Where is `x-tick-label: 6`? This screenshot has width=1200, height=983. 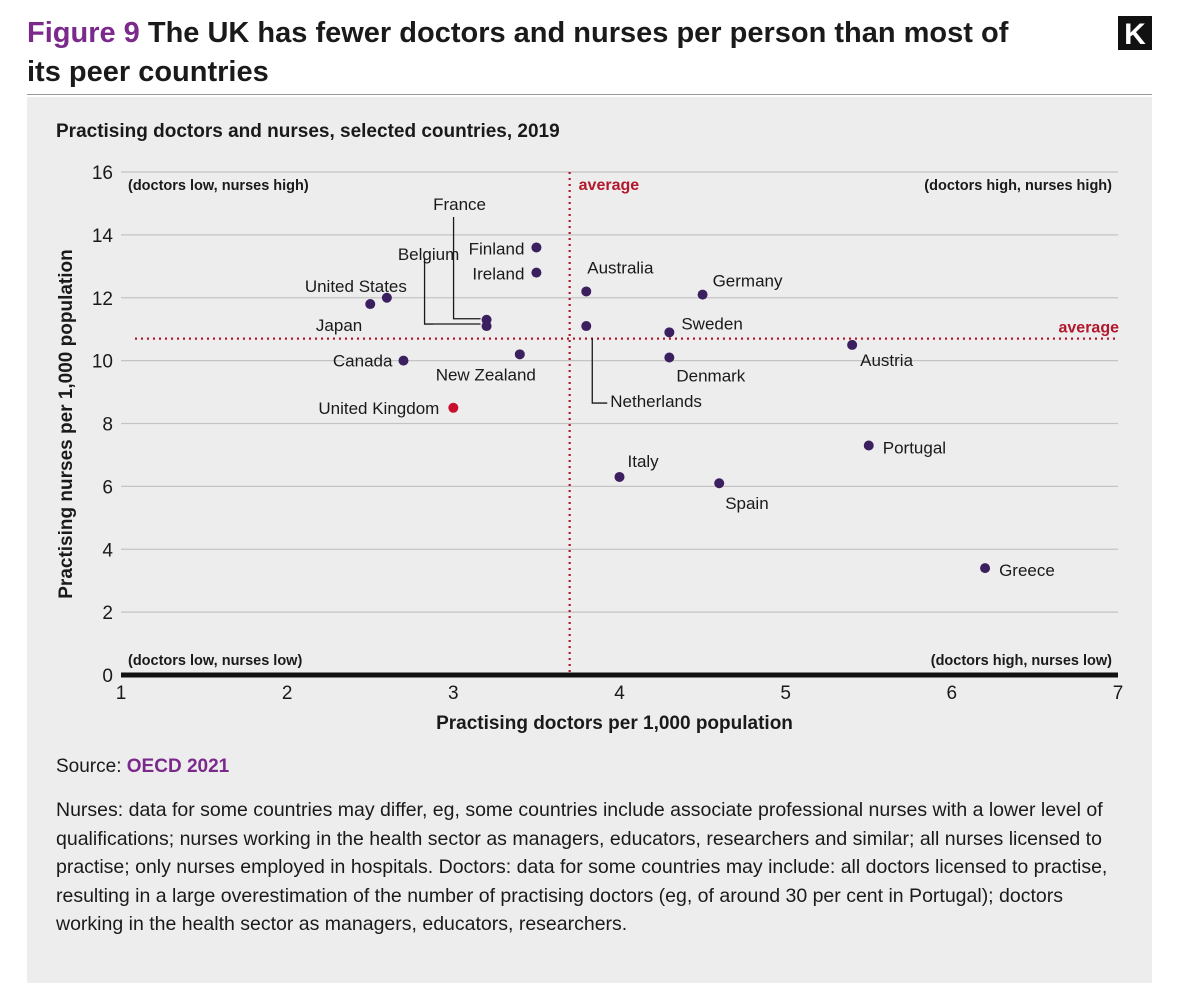
x-tick-label: 6 is located at coordinates (952, 693).